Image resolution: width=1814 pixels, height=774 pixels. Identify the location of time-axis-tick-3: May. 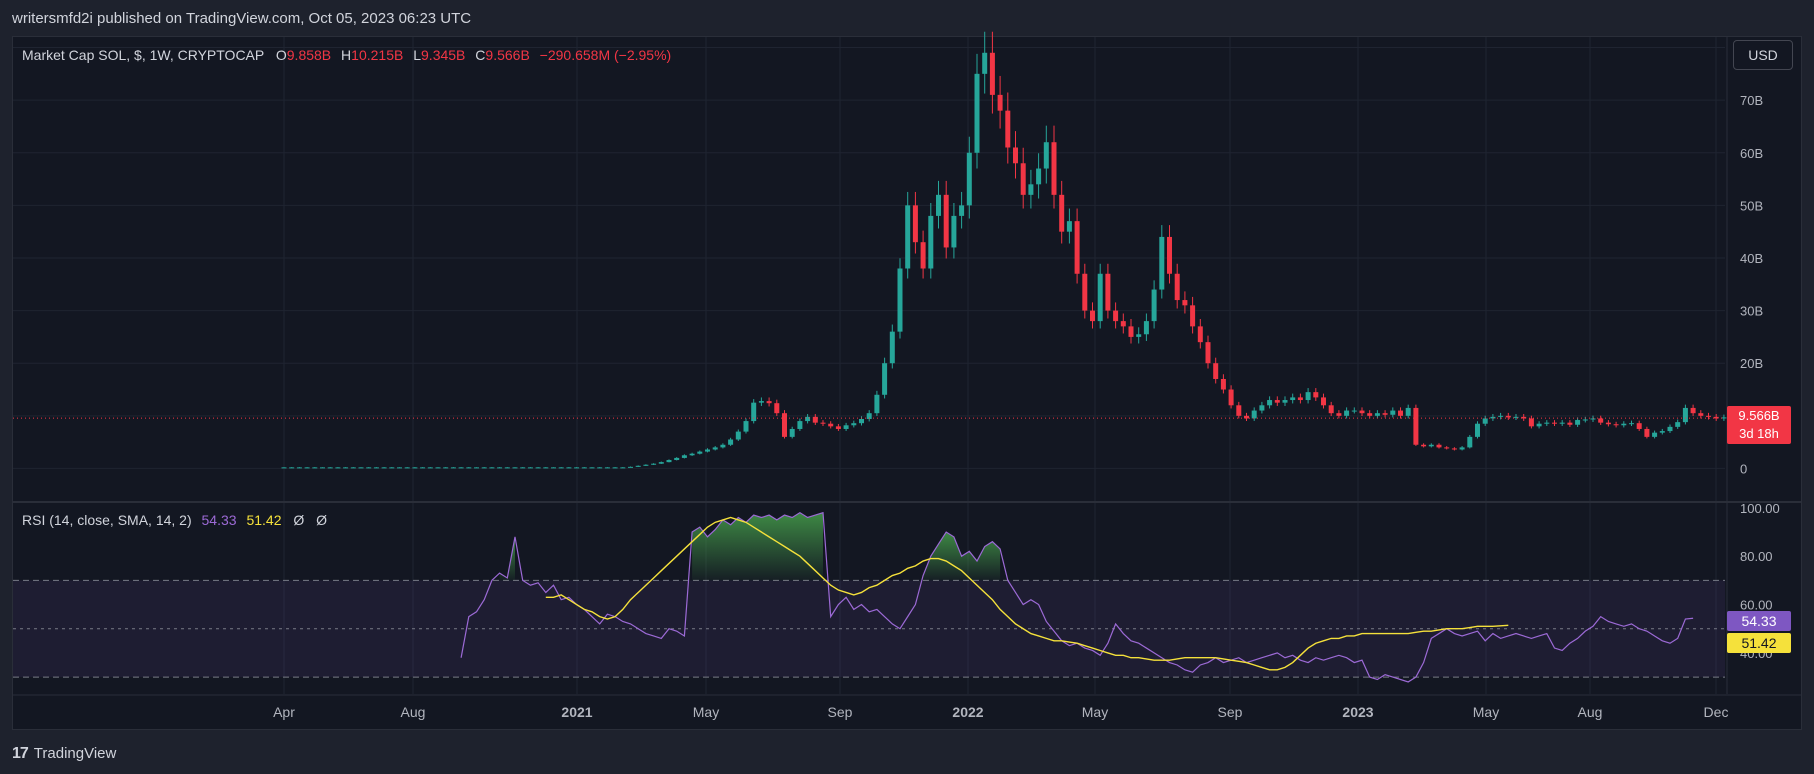
(706, 712).